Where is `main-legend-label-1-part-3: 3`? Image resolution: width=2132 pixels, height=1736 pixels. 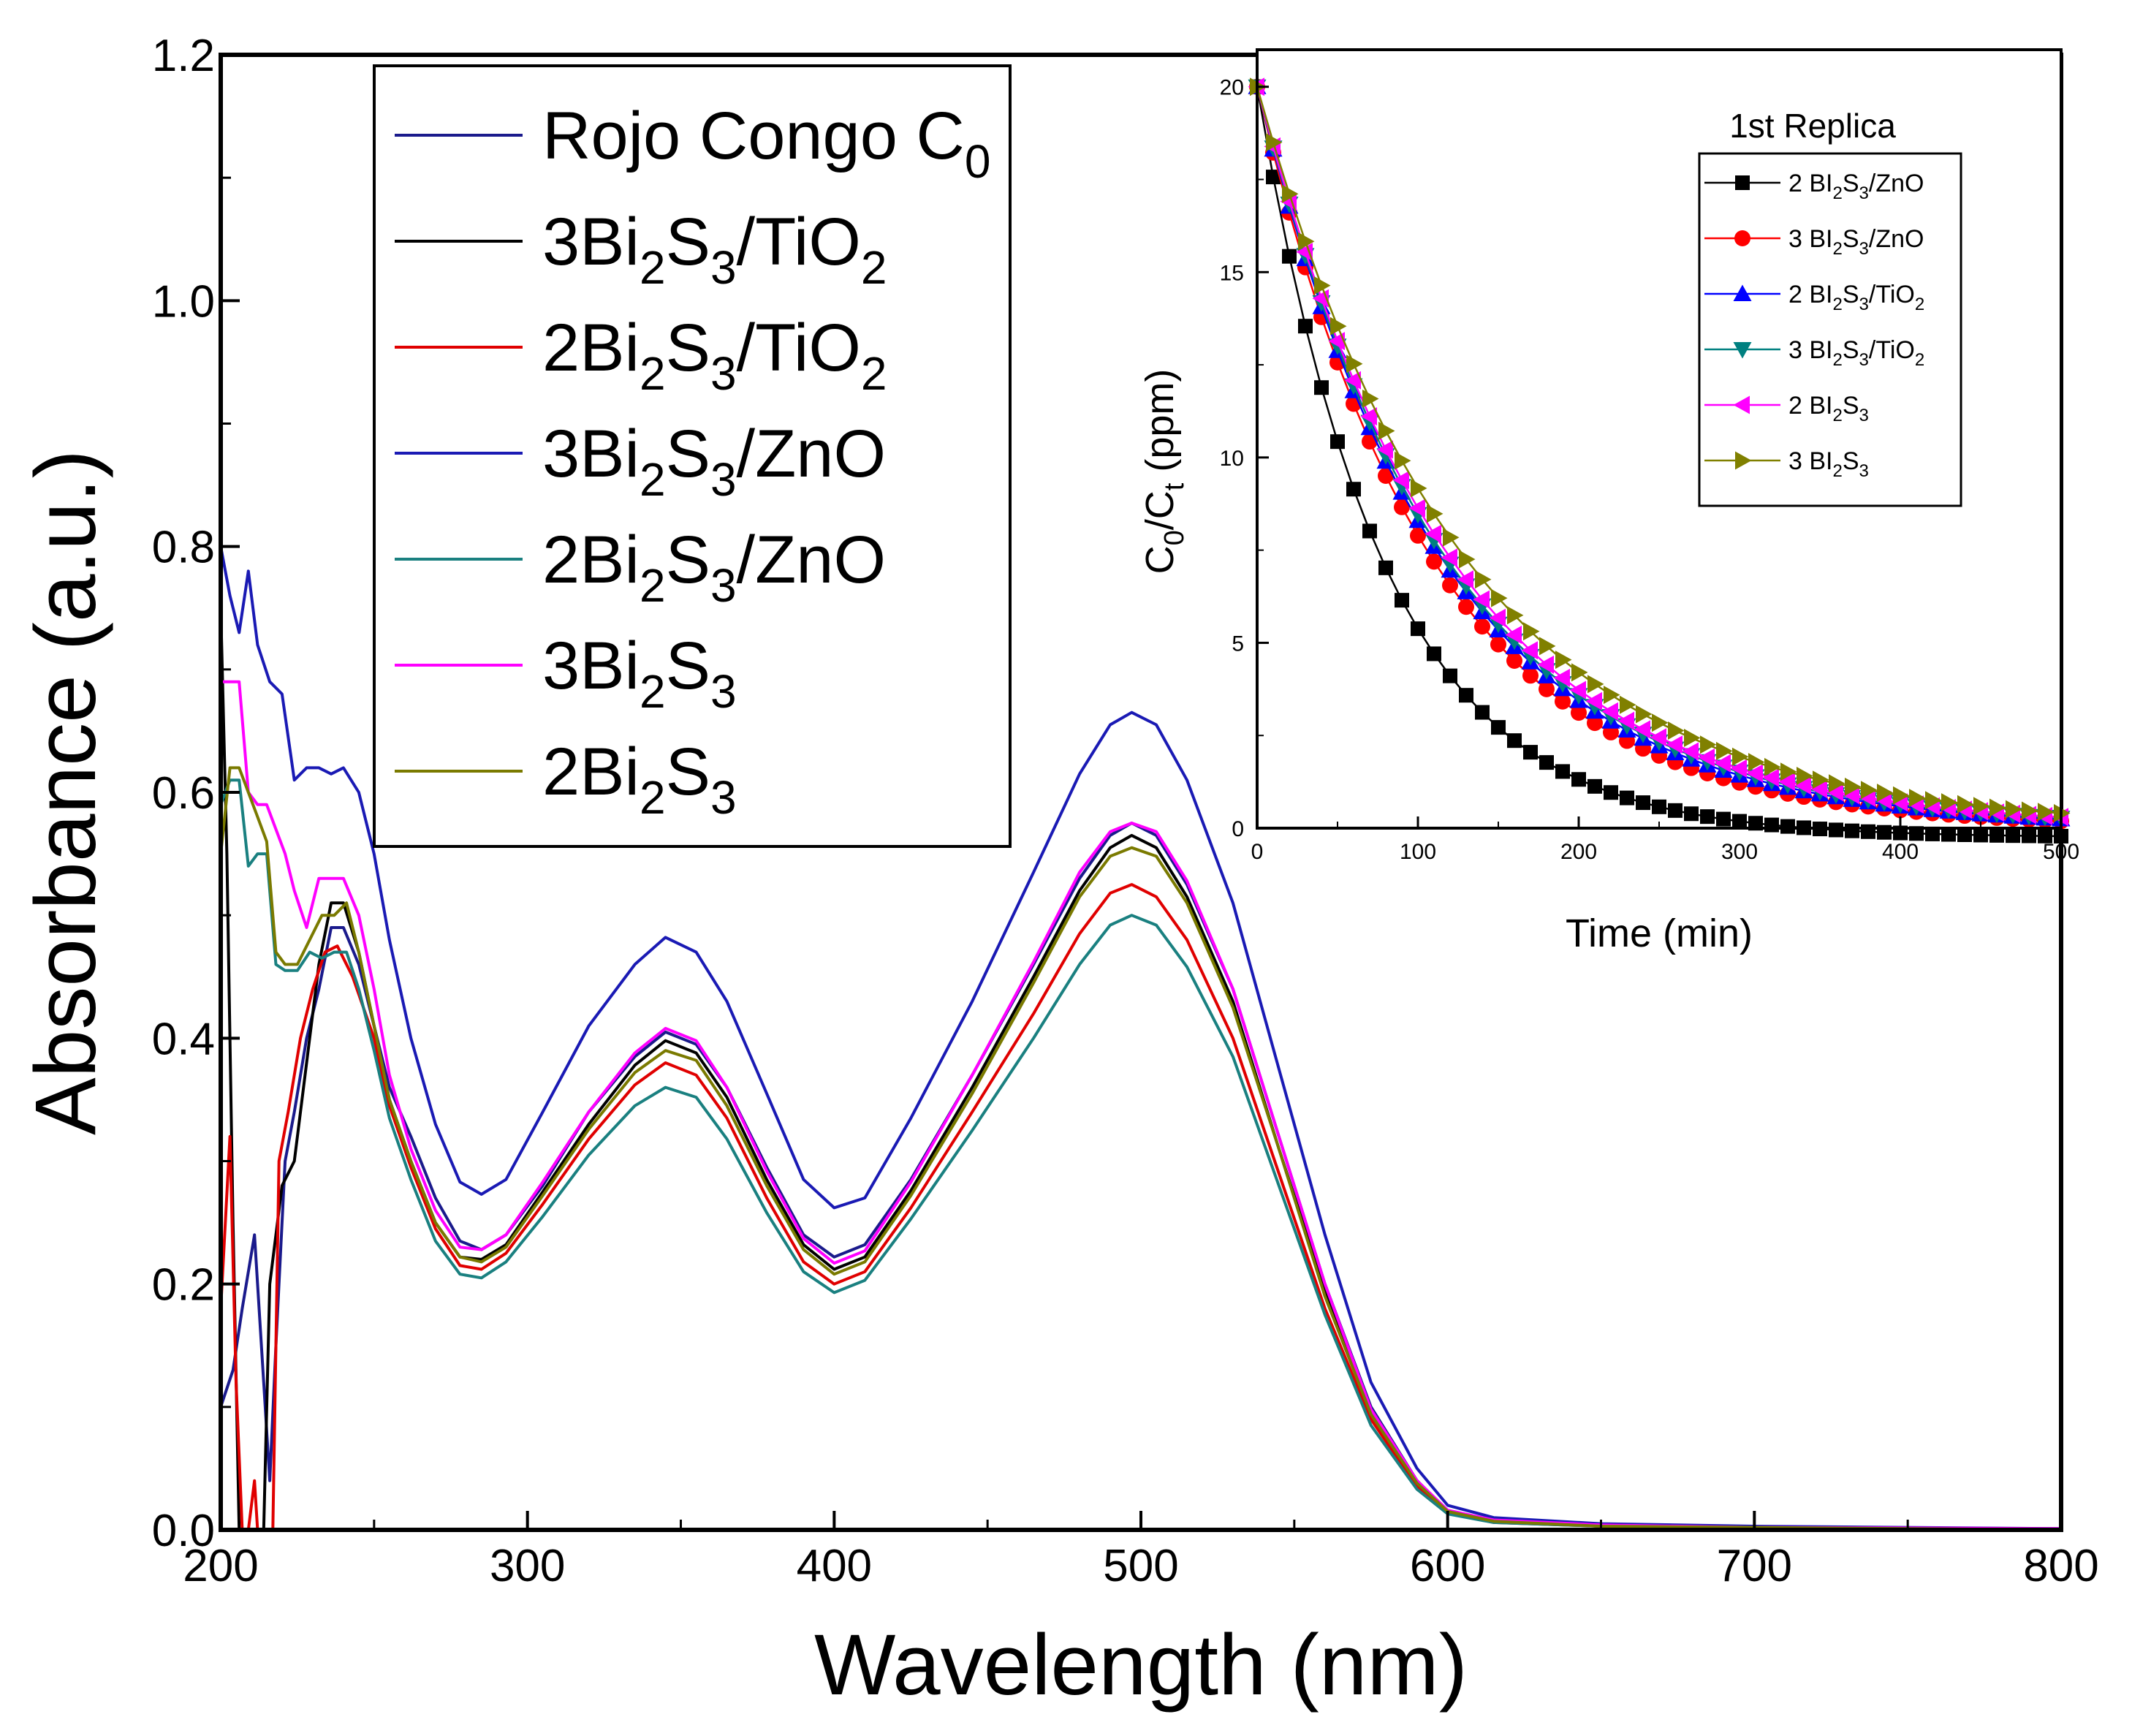
main-legend-label-1-part-3: 3 is located at coordinates (723, 268).